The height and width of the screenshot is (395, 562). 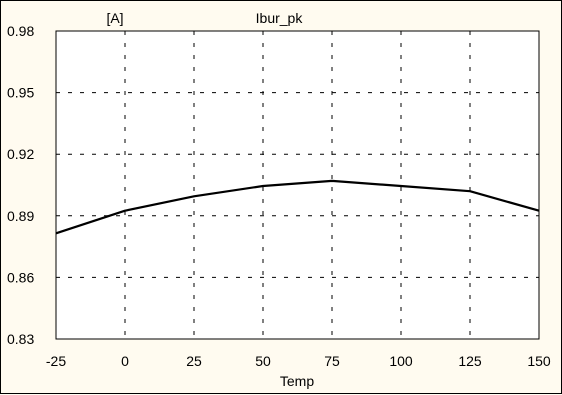 What do you see at coordinates (20, 154) in the screenshot?
I see `y-tick-label: 0.92` at bounding box center [20, 154].